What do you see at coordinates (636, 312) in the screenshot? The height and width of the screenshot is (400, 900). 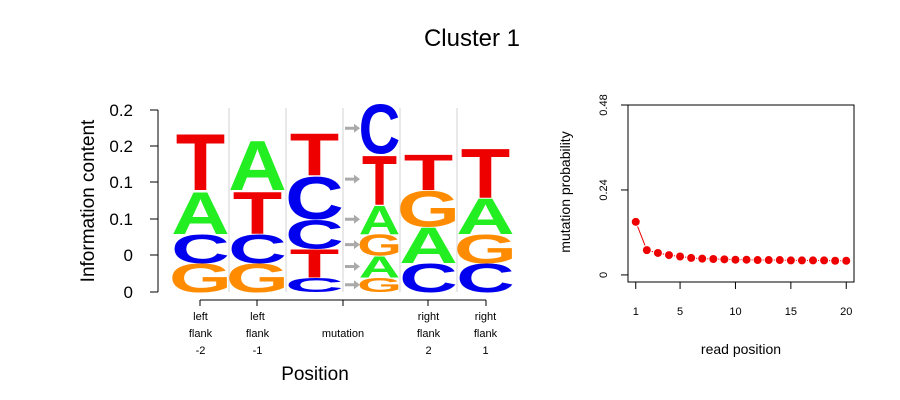 I see `plot-x-tick-label: 1` at bounding box center [636, 312].